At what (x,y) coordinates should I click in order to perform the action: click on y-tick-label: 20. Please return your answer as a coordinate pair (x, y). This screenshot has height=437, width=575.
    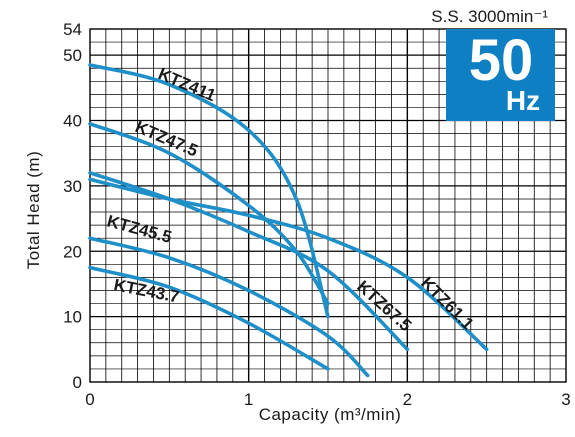
    Looking at the image, I should click on (72, 251).